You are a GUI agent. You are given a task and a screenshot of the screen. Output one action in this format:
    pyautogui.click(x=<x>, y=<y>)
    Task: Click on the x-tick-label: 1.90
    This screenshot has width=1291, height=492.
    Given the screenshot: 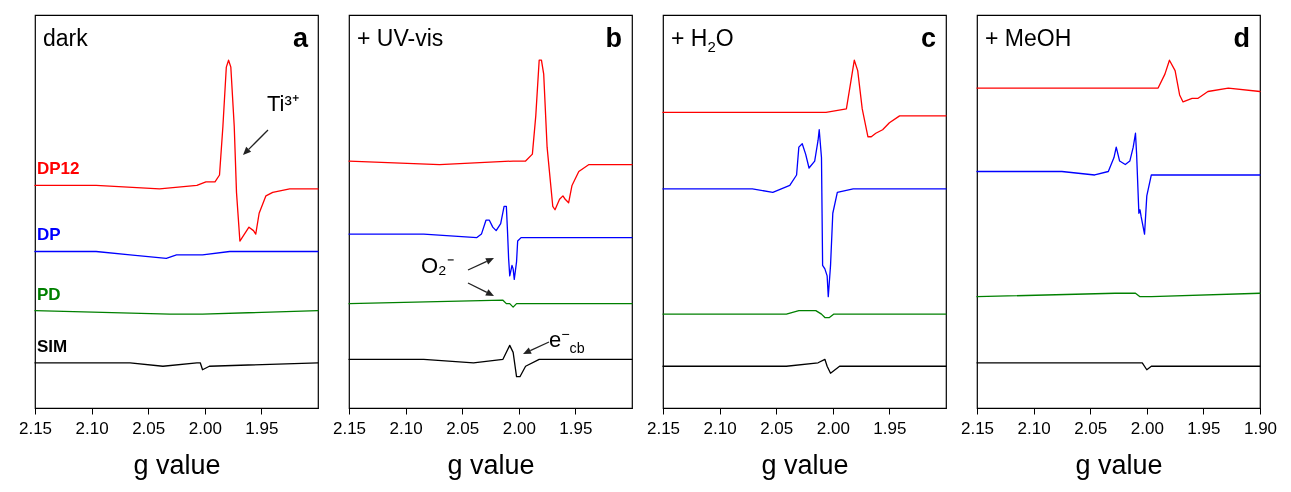 What is the action you would take?
    pyautogui.click(x=1260, y=428)
    